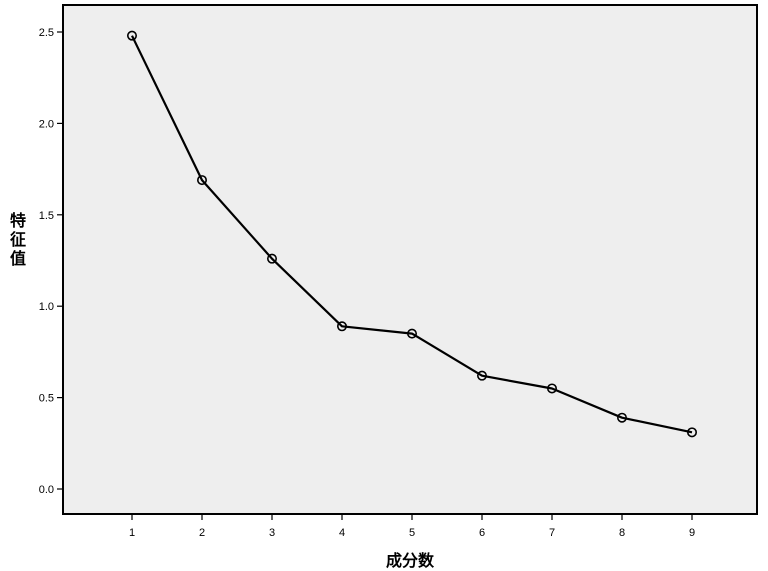 This screenshot has width=768, height=571. I want to click on y-axis: 0.0 0.5 1.0 1.5 2.0 2.5, so click(51, 261).